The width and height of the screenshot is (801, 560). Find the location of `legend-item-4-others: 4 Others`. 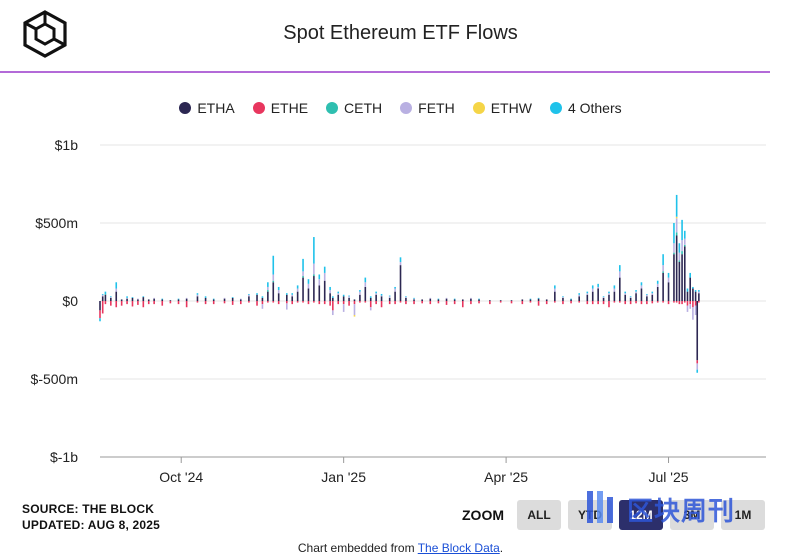

legend-item-4-others: 4 Others is located at coordinates (585, 108).